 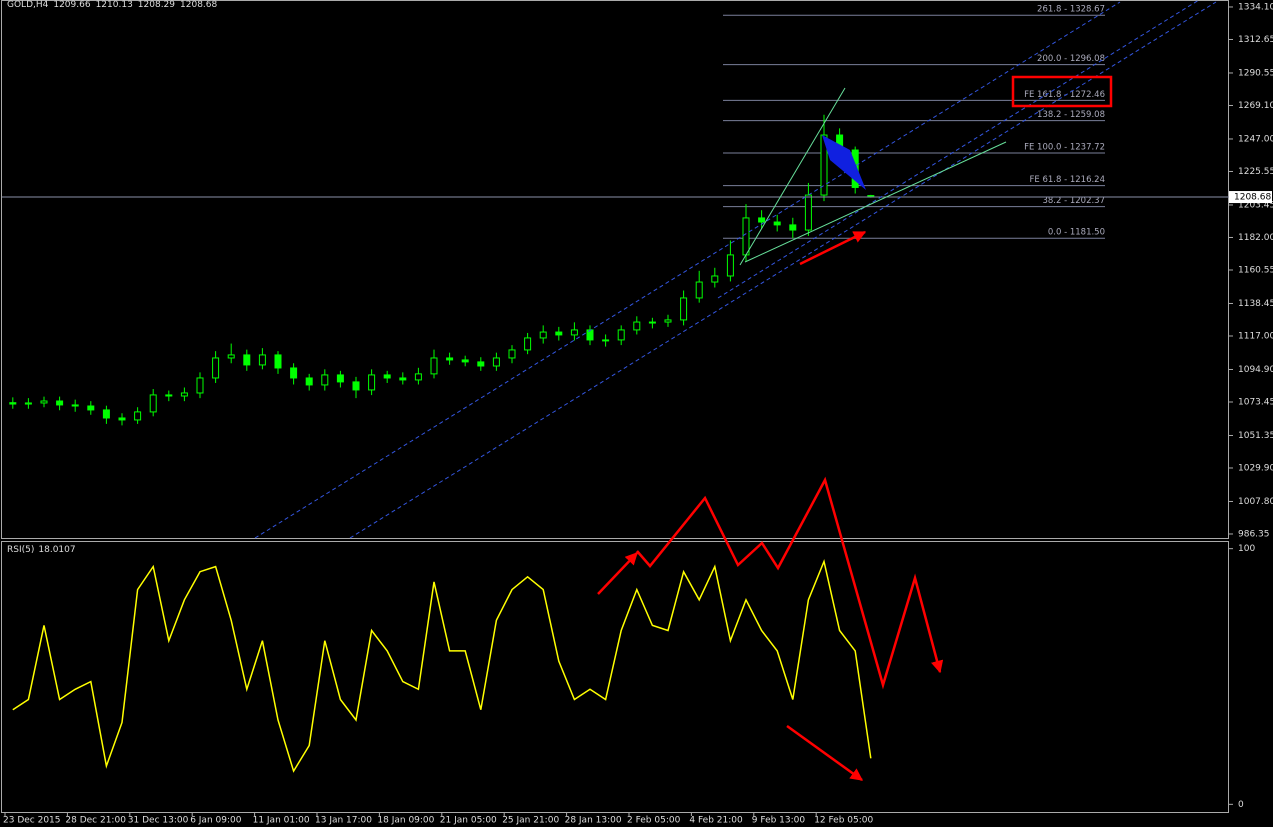 What do you see at coordinates (1255, 270) in the screenshot?
I see `y-tick-label: 1160.55` at bounding box center [1255, 270].